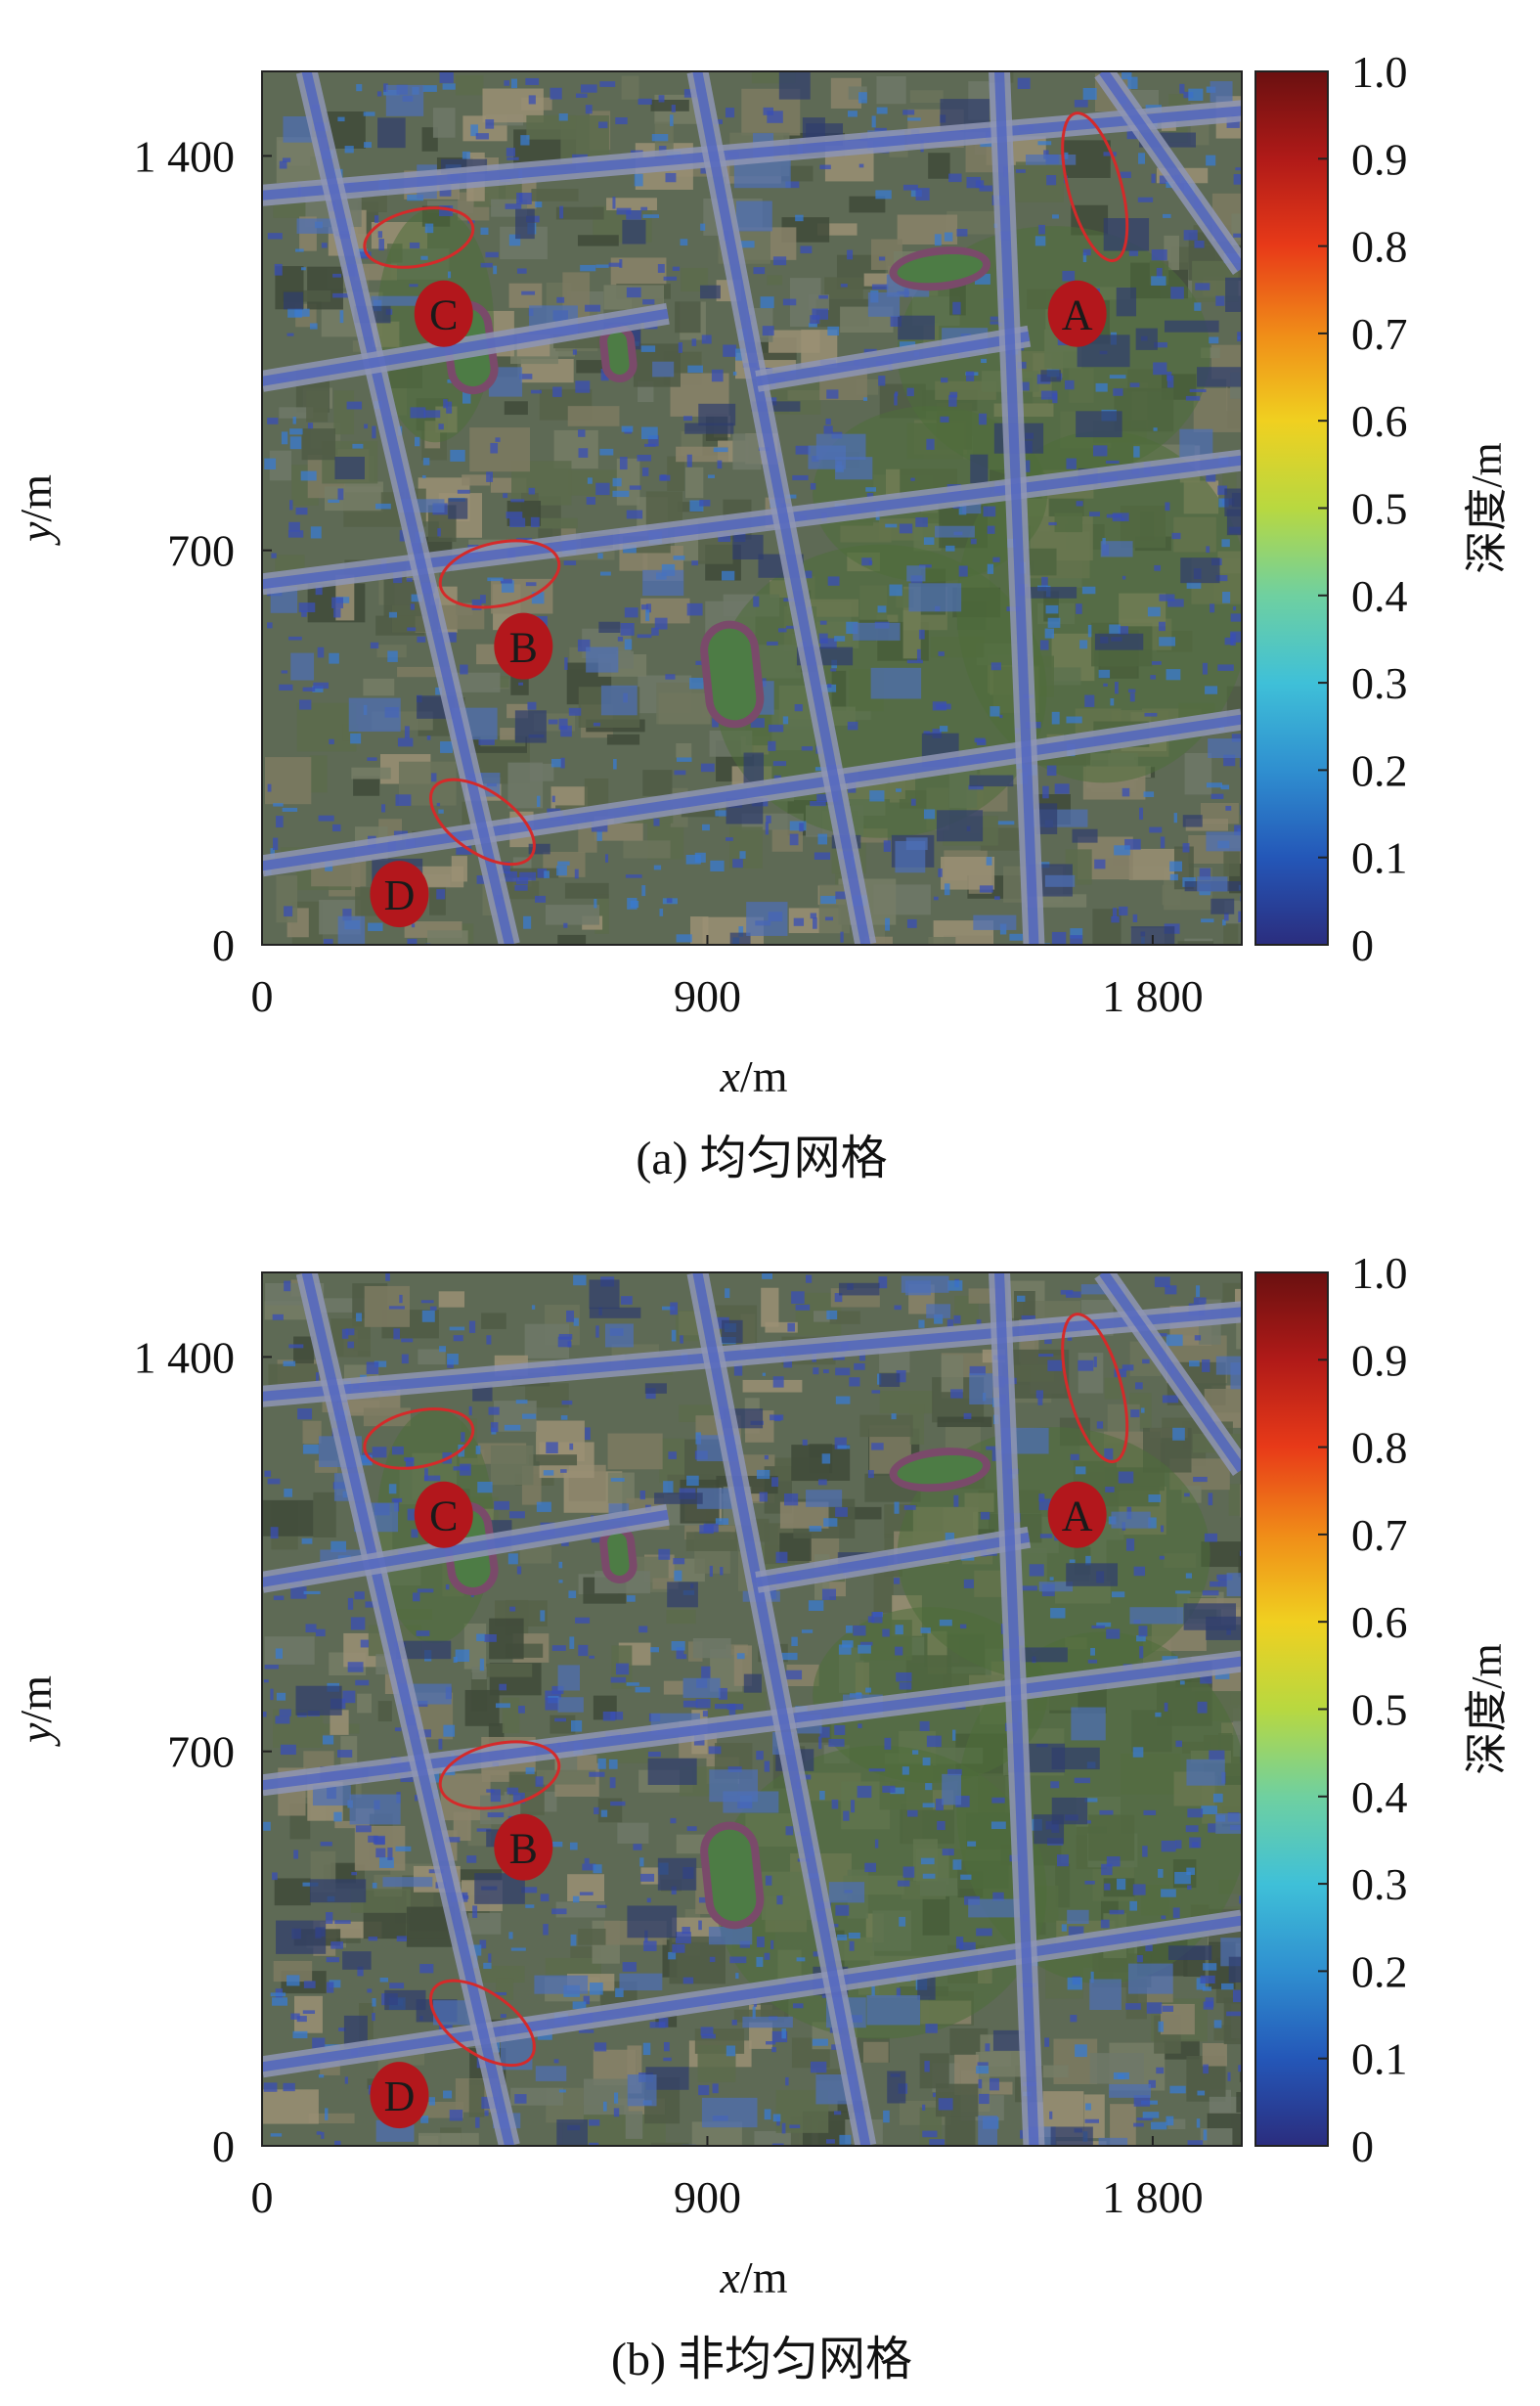 This screenshot has height=2406, width=1540. What do you see at coordinates (761, 1158) in the screenshot?
I see `figure-caption: (a) 均匀网格` at bounding box center [761, 1158].